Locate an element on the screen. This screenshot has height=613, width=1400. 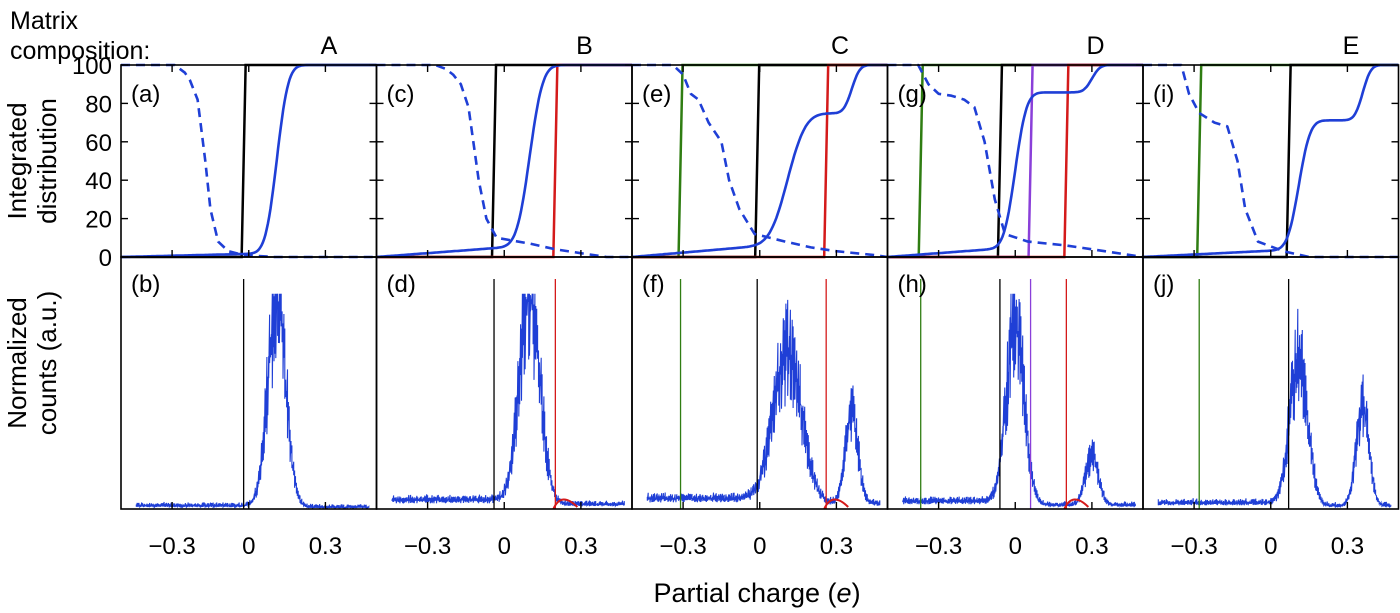
panel-label-bottom: (d) is located at coordinates (401, 284).